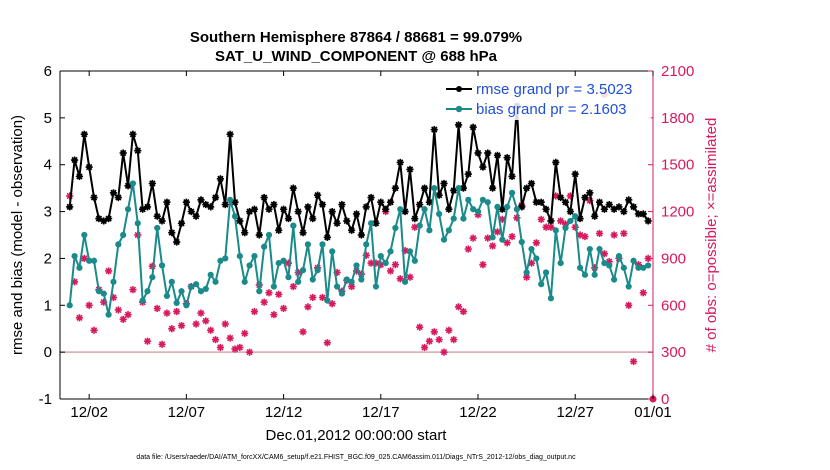 Image resolution: width=830 pixels, height=470 pixels. What do you see at coordinates (459, 109) in the screenshot?
I see `legend-bias-marker` at bounding box center [459, 109].